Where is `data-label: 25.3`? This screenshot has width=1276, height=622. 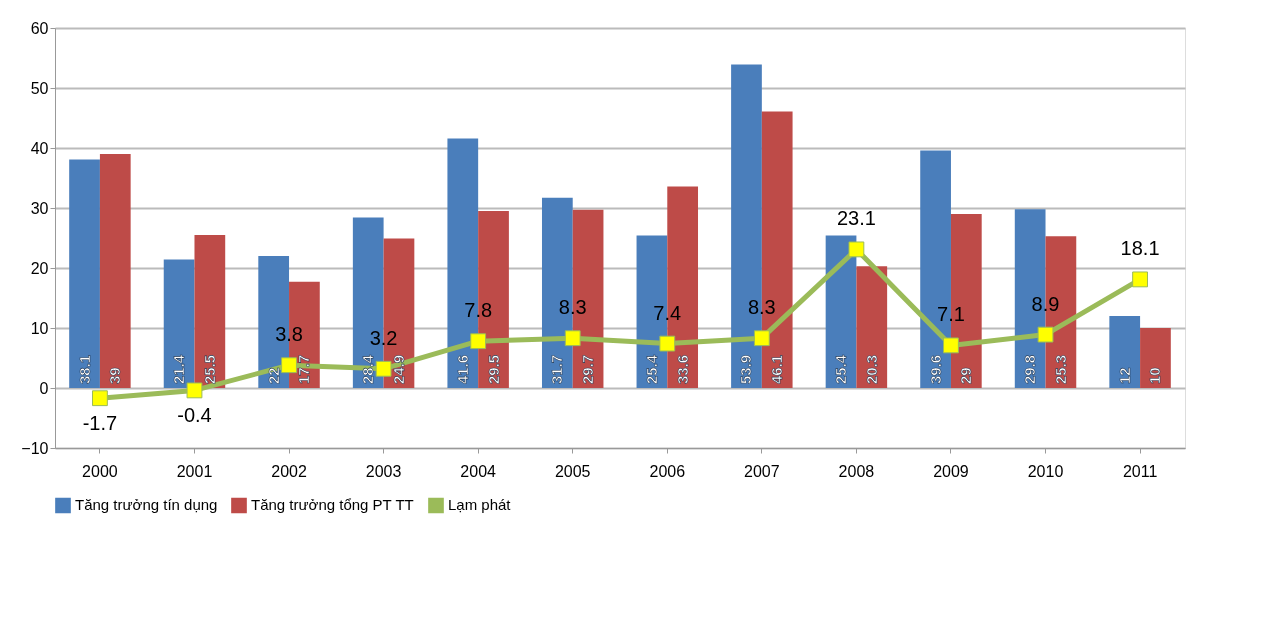
data-label: 25.3 is located at coordinates (1060, 369).